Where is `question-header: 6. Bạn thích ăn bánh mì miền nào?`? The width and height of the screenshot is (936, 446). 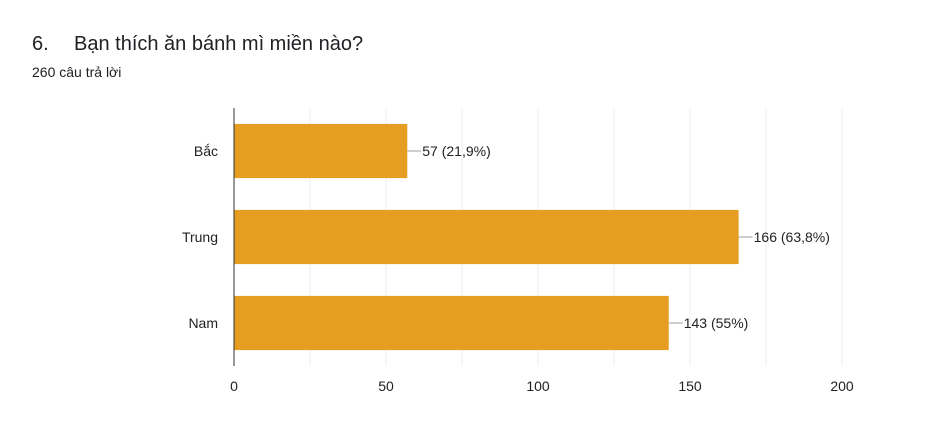
question-header: 6. Bạn thích ăn bánh mì miền nào? is located at coordinates (197, 44).